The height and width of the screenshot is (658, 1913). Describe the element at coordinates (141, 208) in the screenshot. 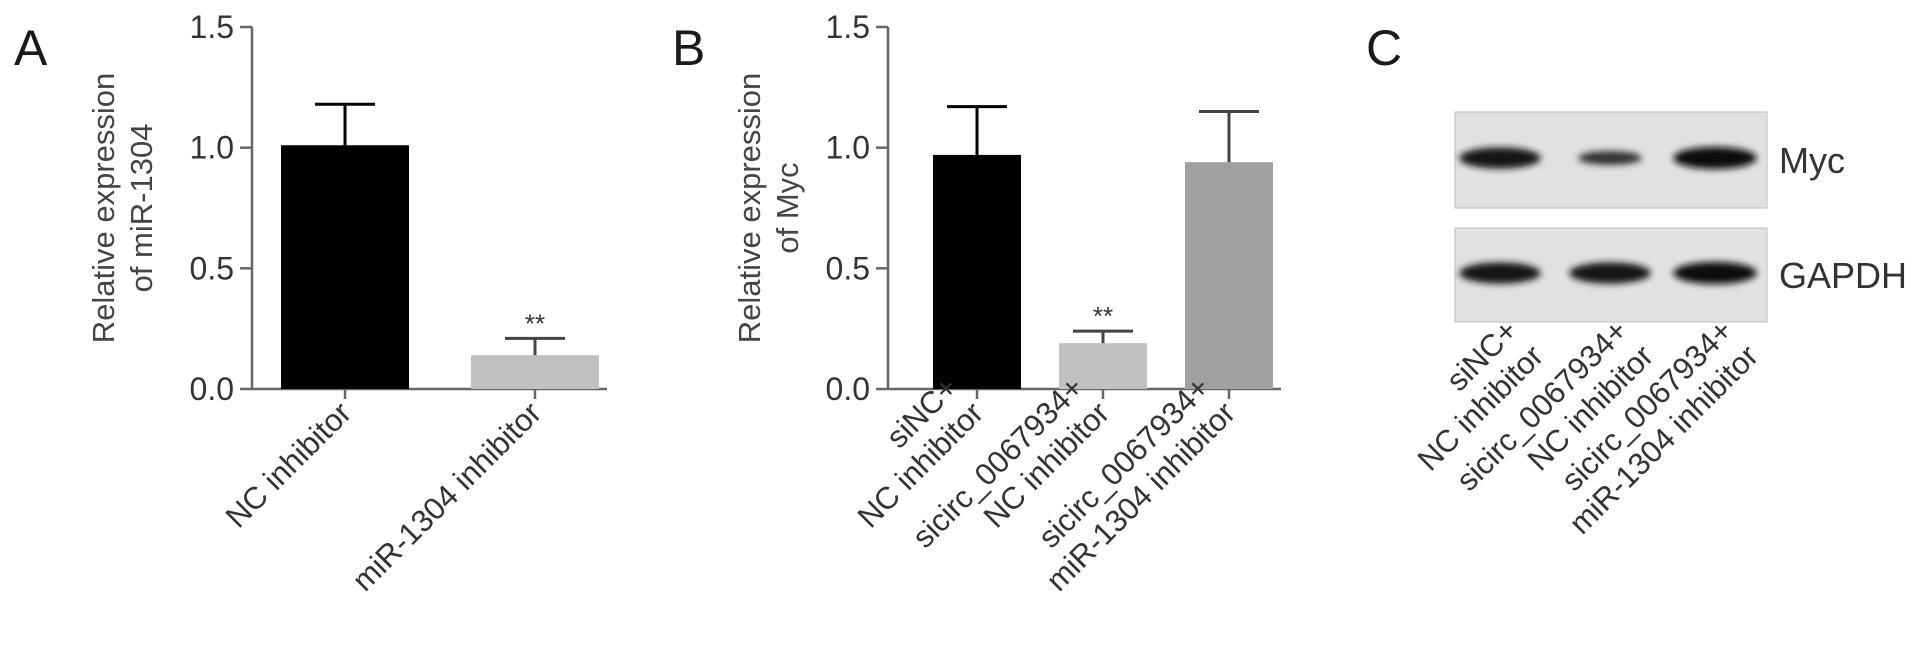

I see `y-axis-title: of miR-1304` at that location.